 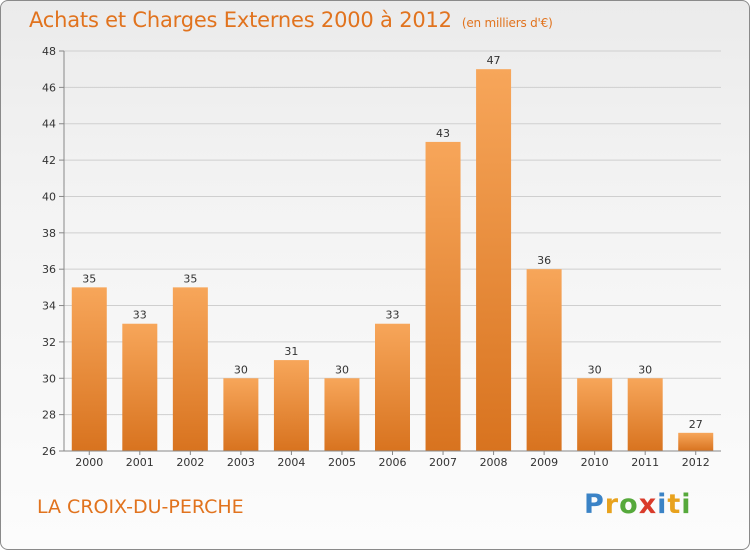 I want to click on y-tick-label: 32, so click(x=49, y=342).